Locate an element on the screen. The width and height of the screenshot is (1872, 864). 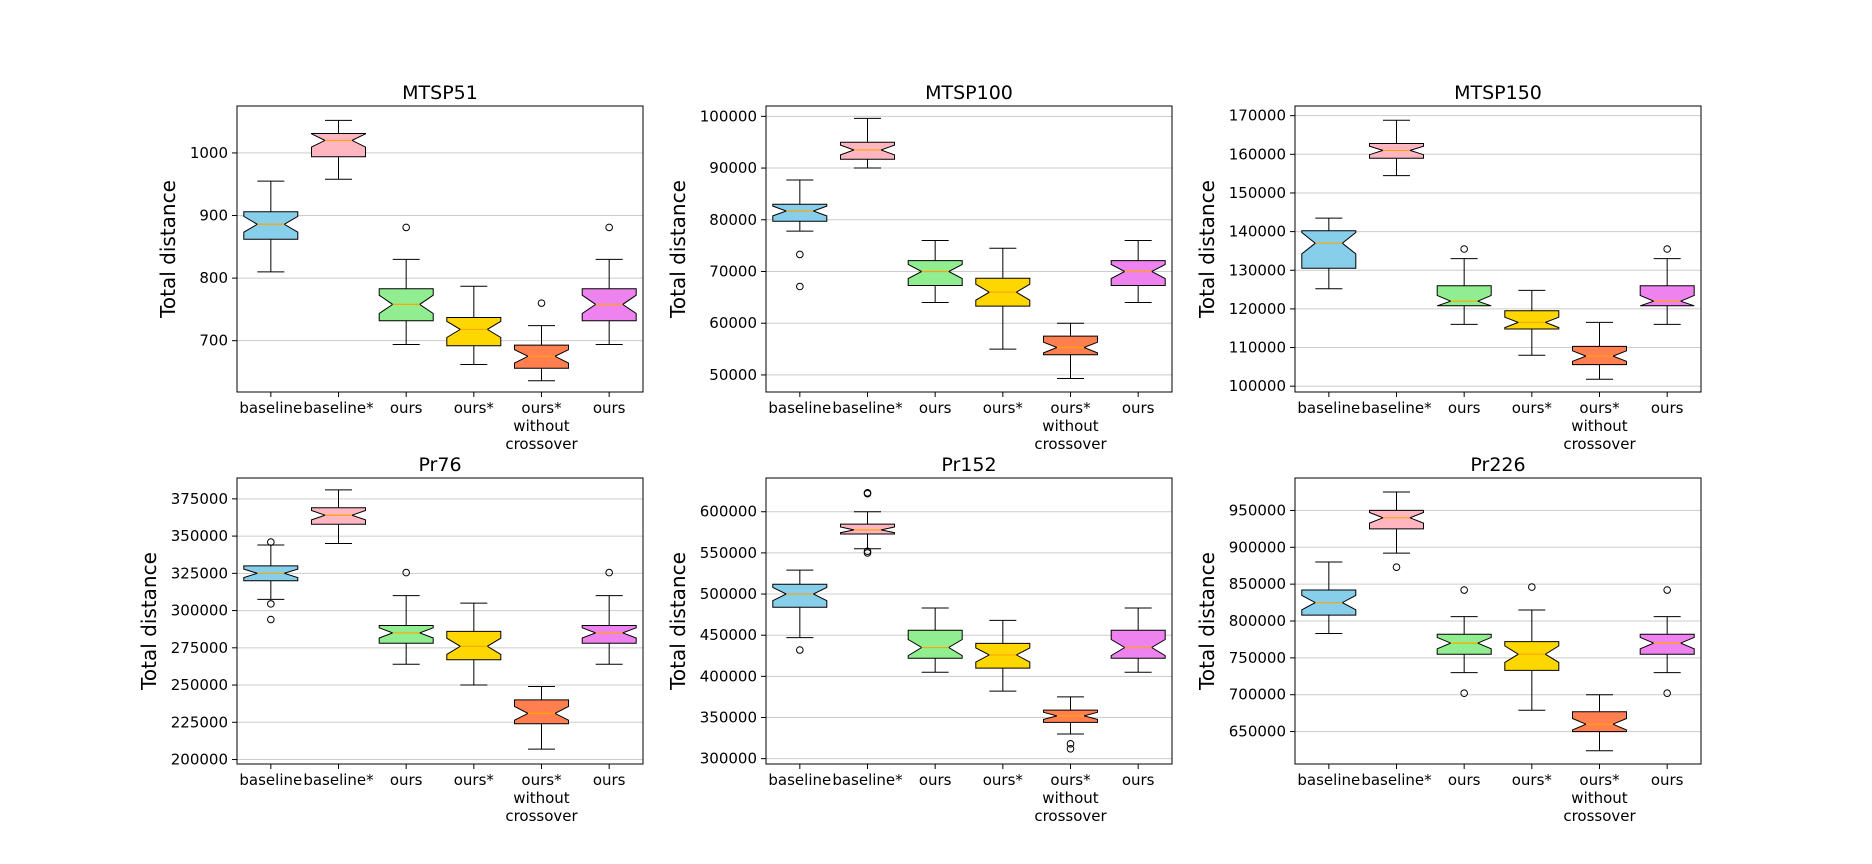
y-tick-label: 800 is located at coordinates (213, 278).